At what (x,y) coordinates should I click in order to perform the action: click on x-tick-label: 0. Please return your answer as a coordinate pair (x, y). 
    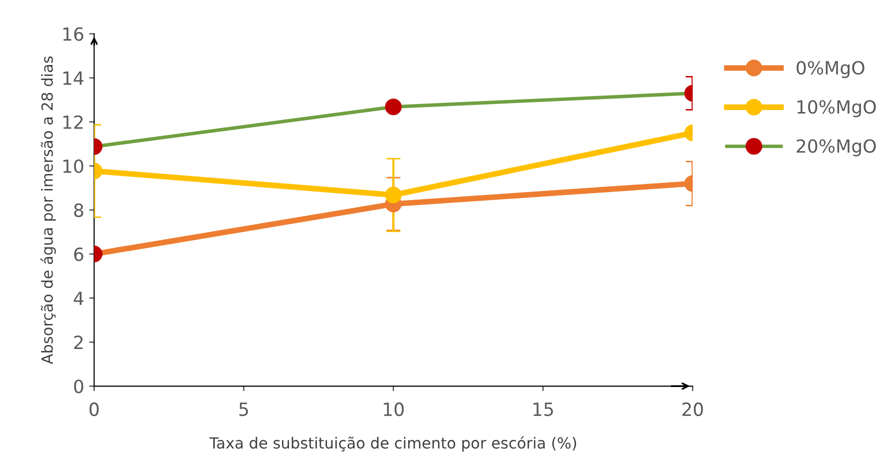
    Looking at the image, I should click on (94, 409).